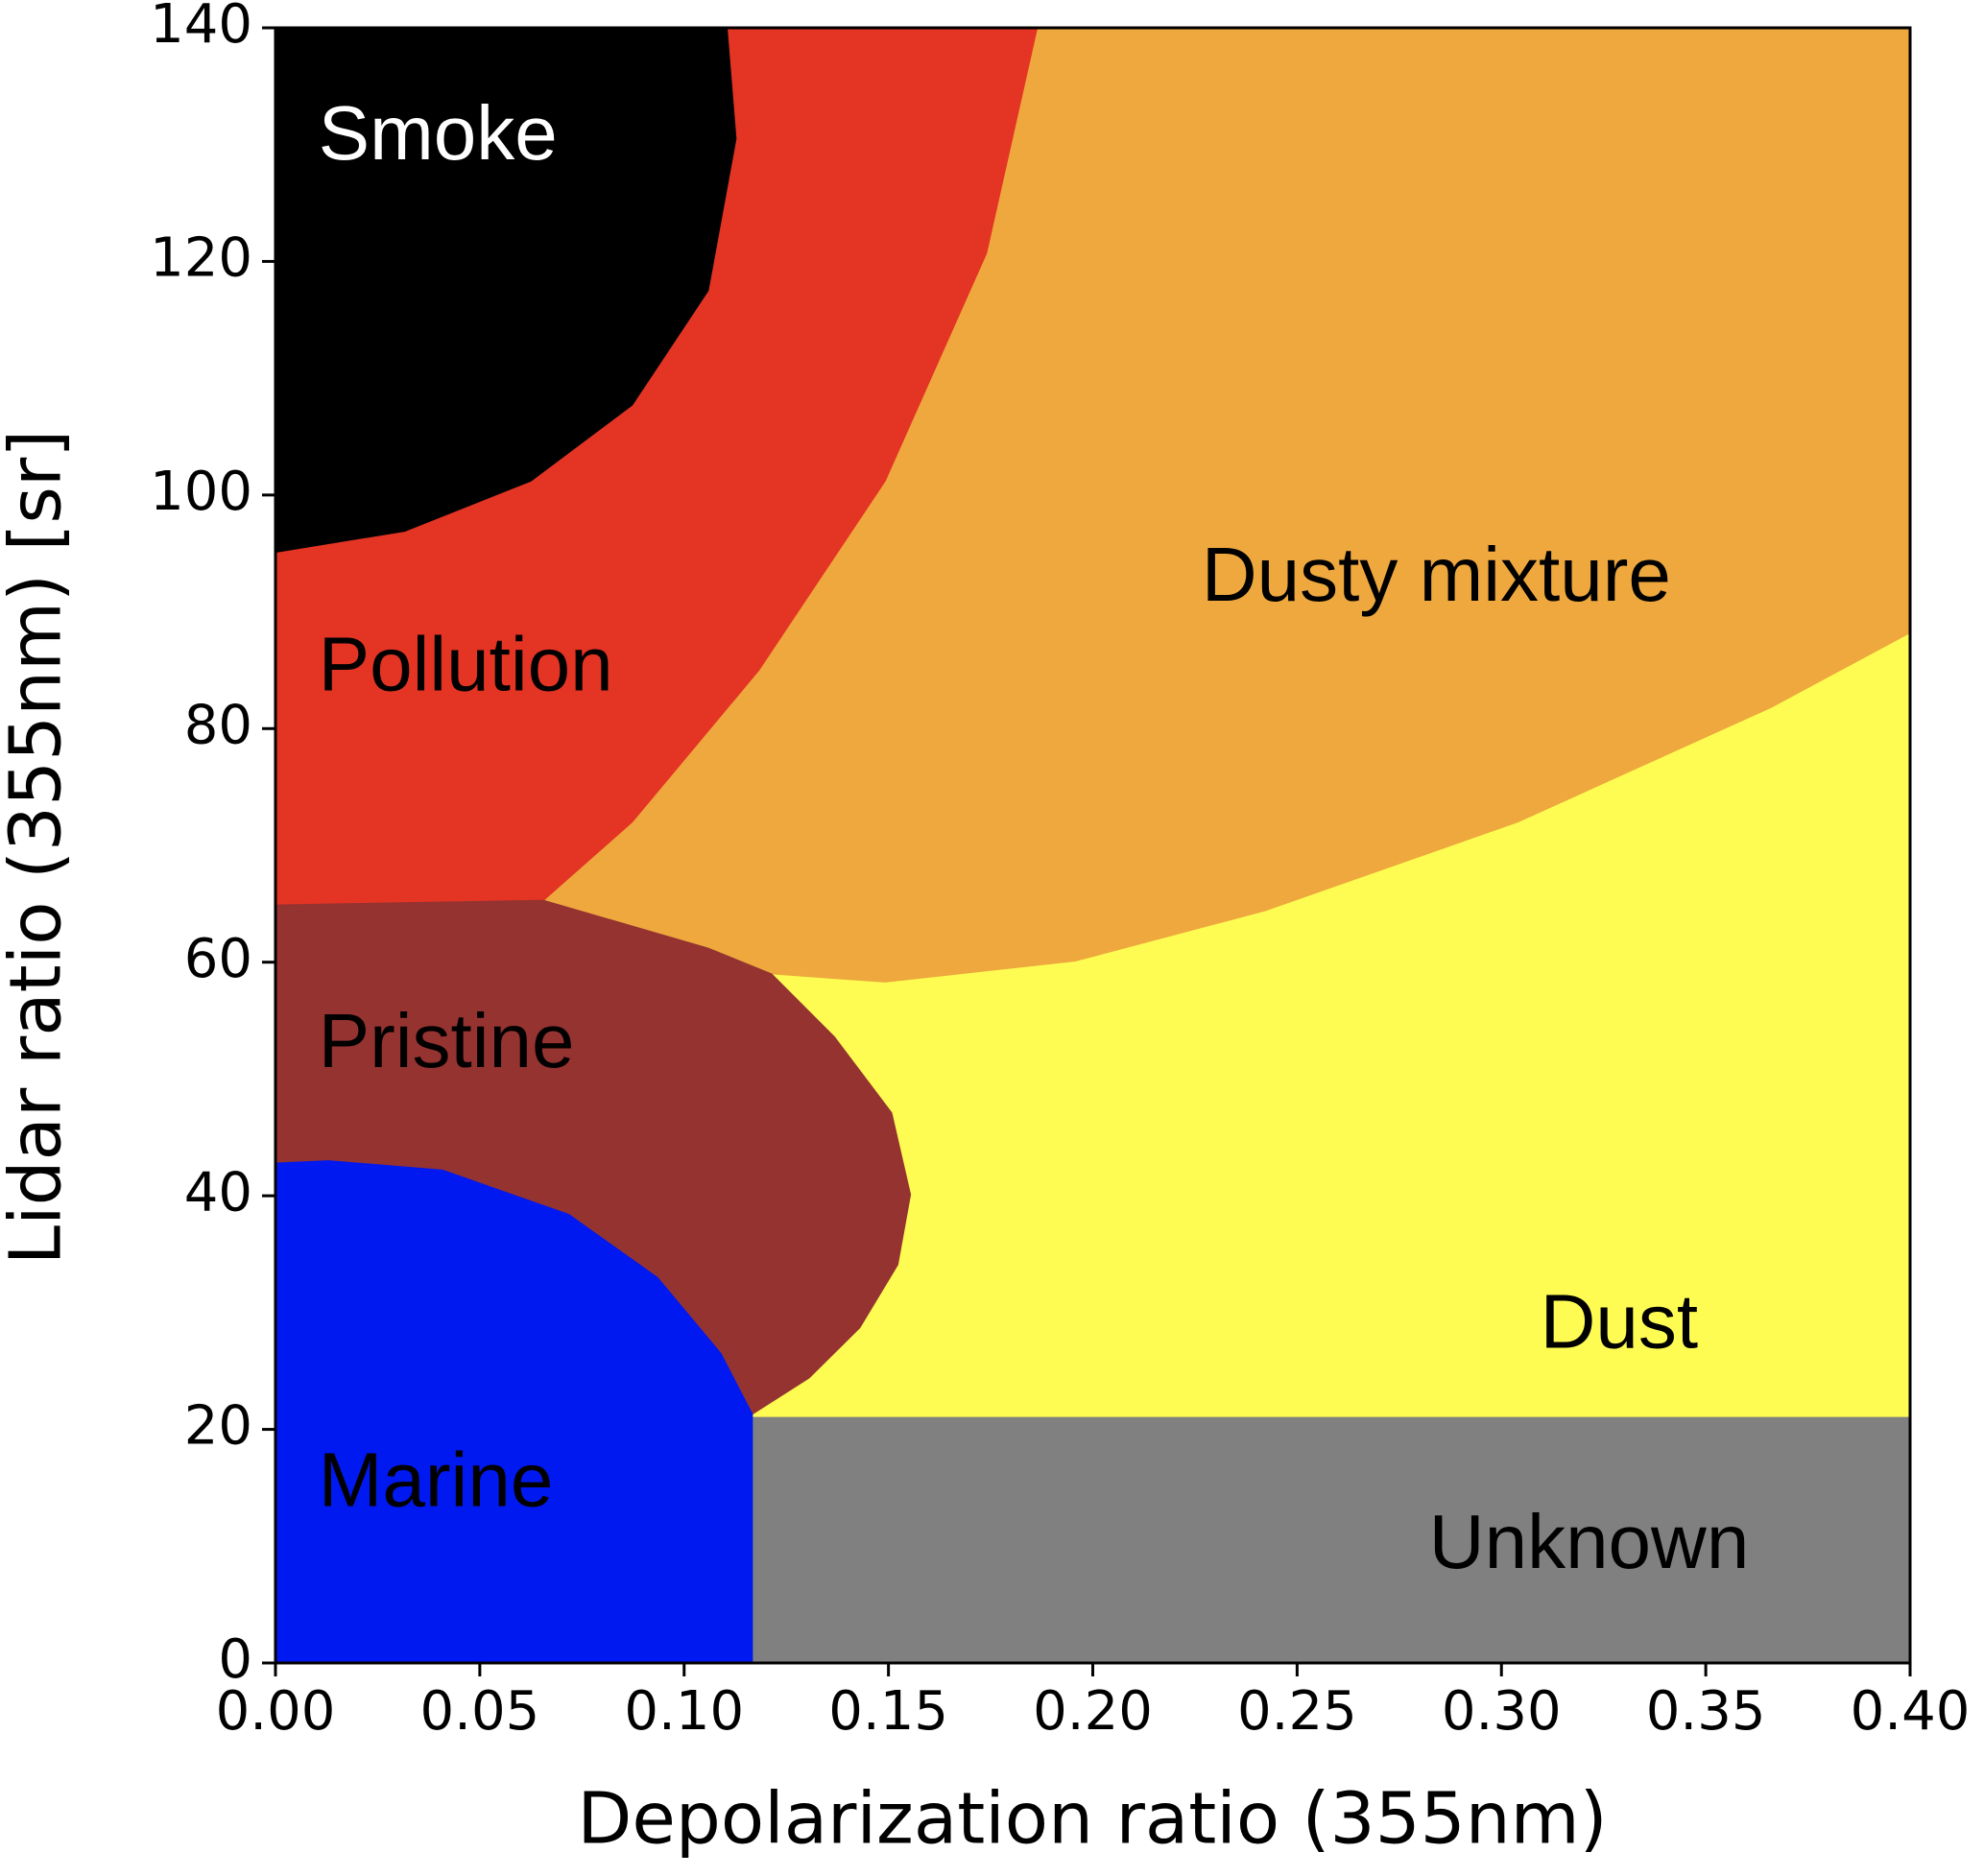 Image resolution: width=1984 pixels, height=1876 pixels. Describe the element at coordinates (888, 1711) in the screenshot. I see `x-tick-label: 0.15` at that location.